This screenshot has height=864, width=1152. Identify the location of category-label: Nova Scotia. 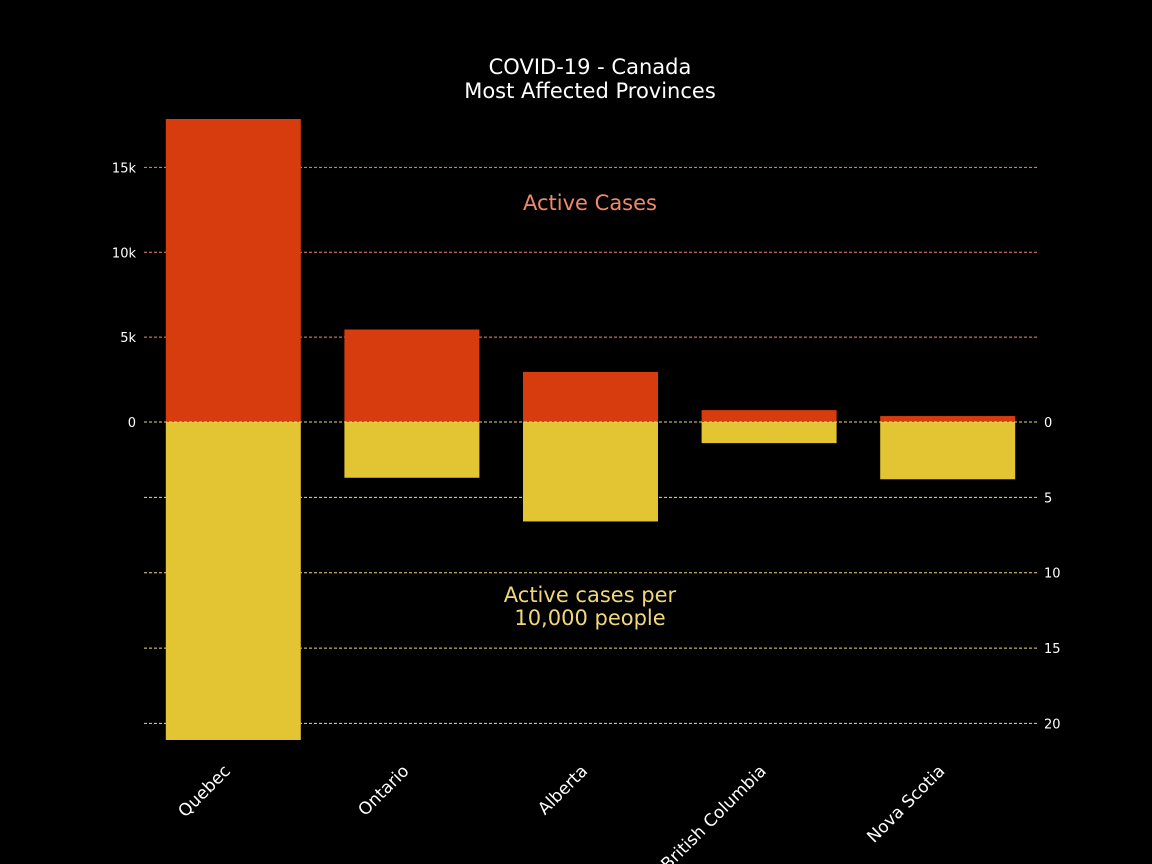
(906, 804).